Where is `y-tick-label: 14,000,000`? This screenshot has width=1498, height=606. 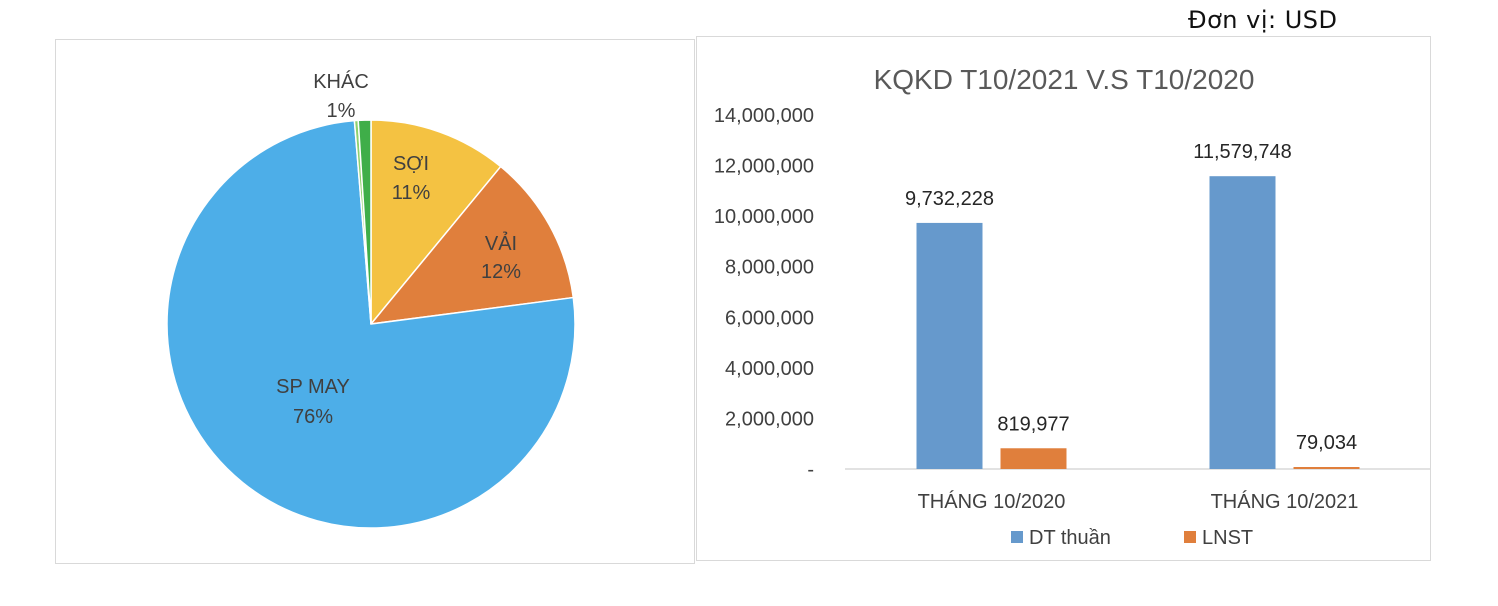
y-tick-label: 14,000,000 is located at coordinates (764, 116).